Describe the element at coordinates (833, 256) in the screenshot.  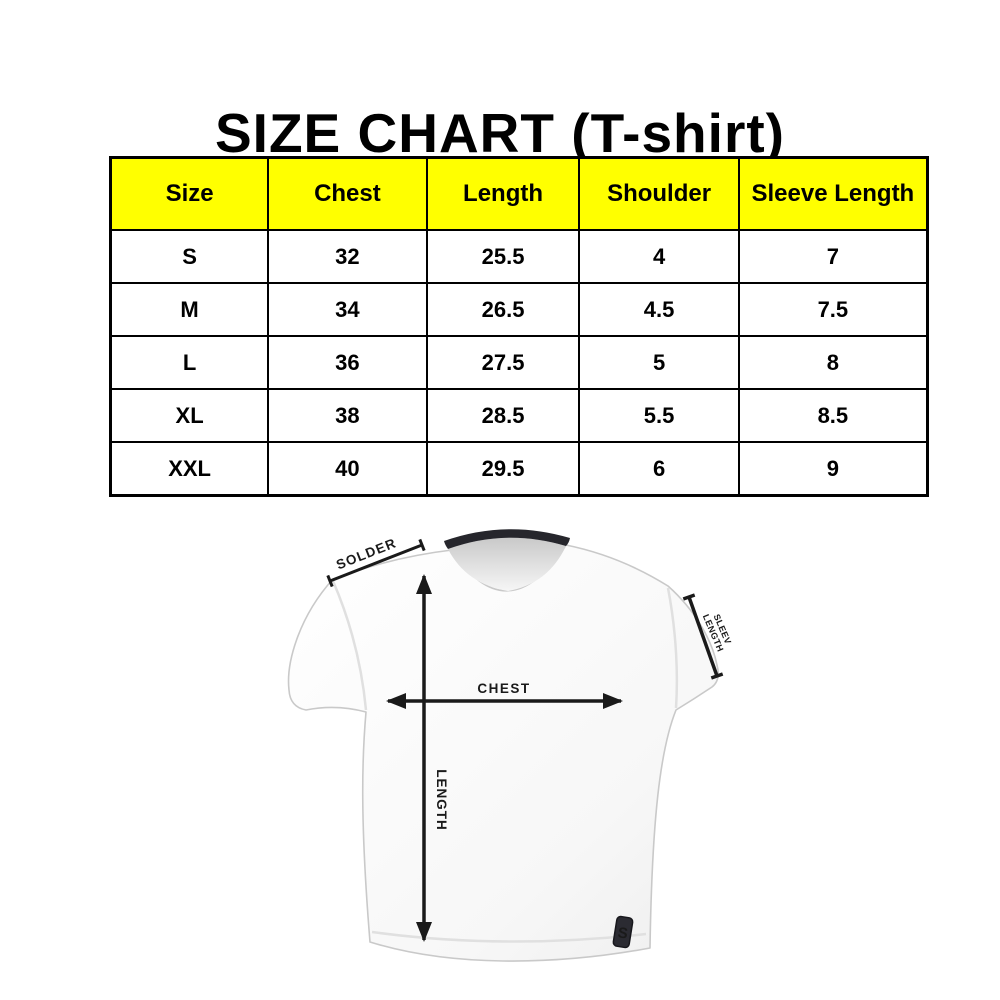
I see `sleeve-length-value: 7` at that location.